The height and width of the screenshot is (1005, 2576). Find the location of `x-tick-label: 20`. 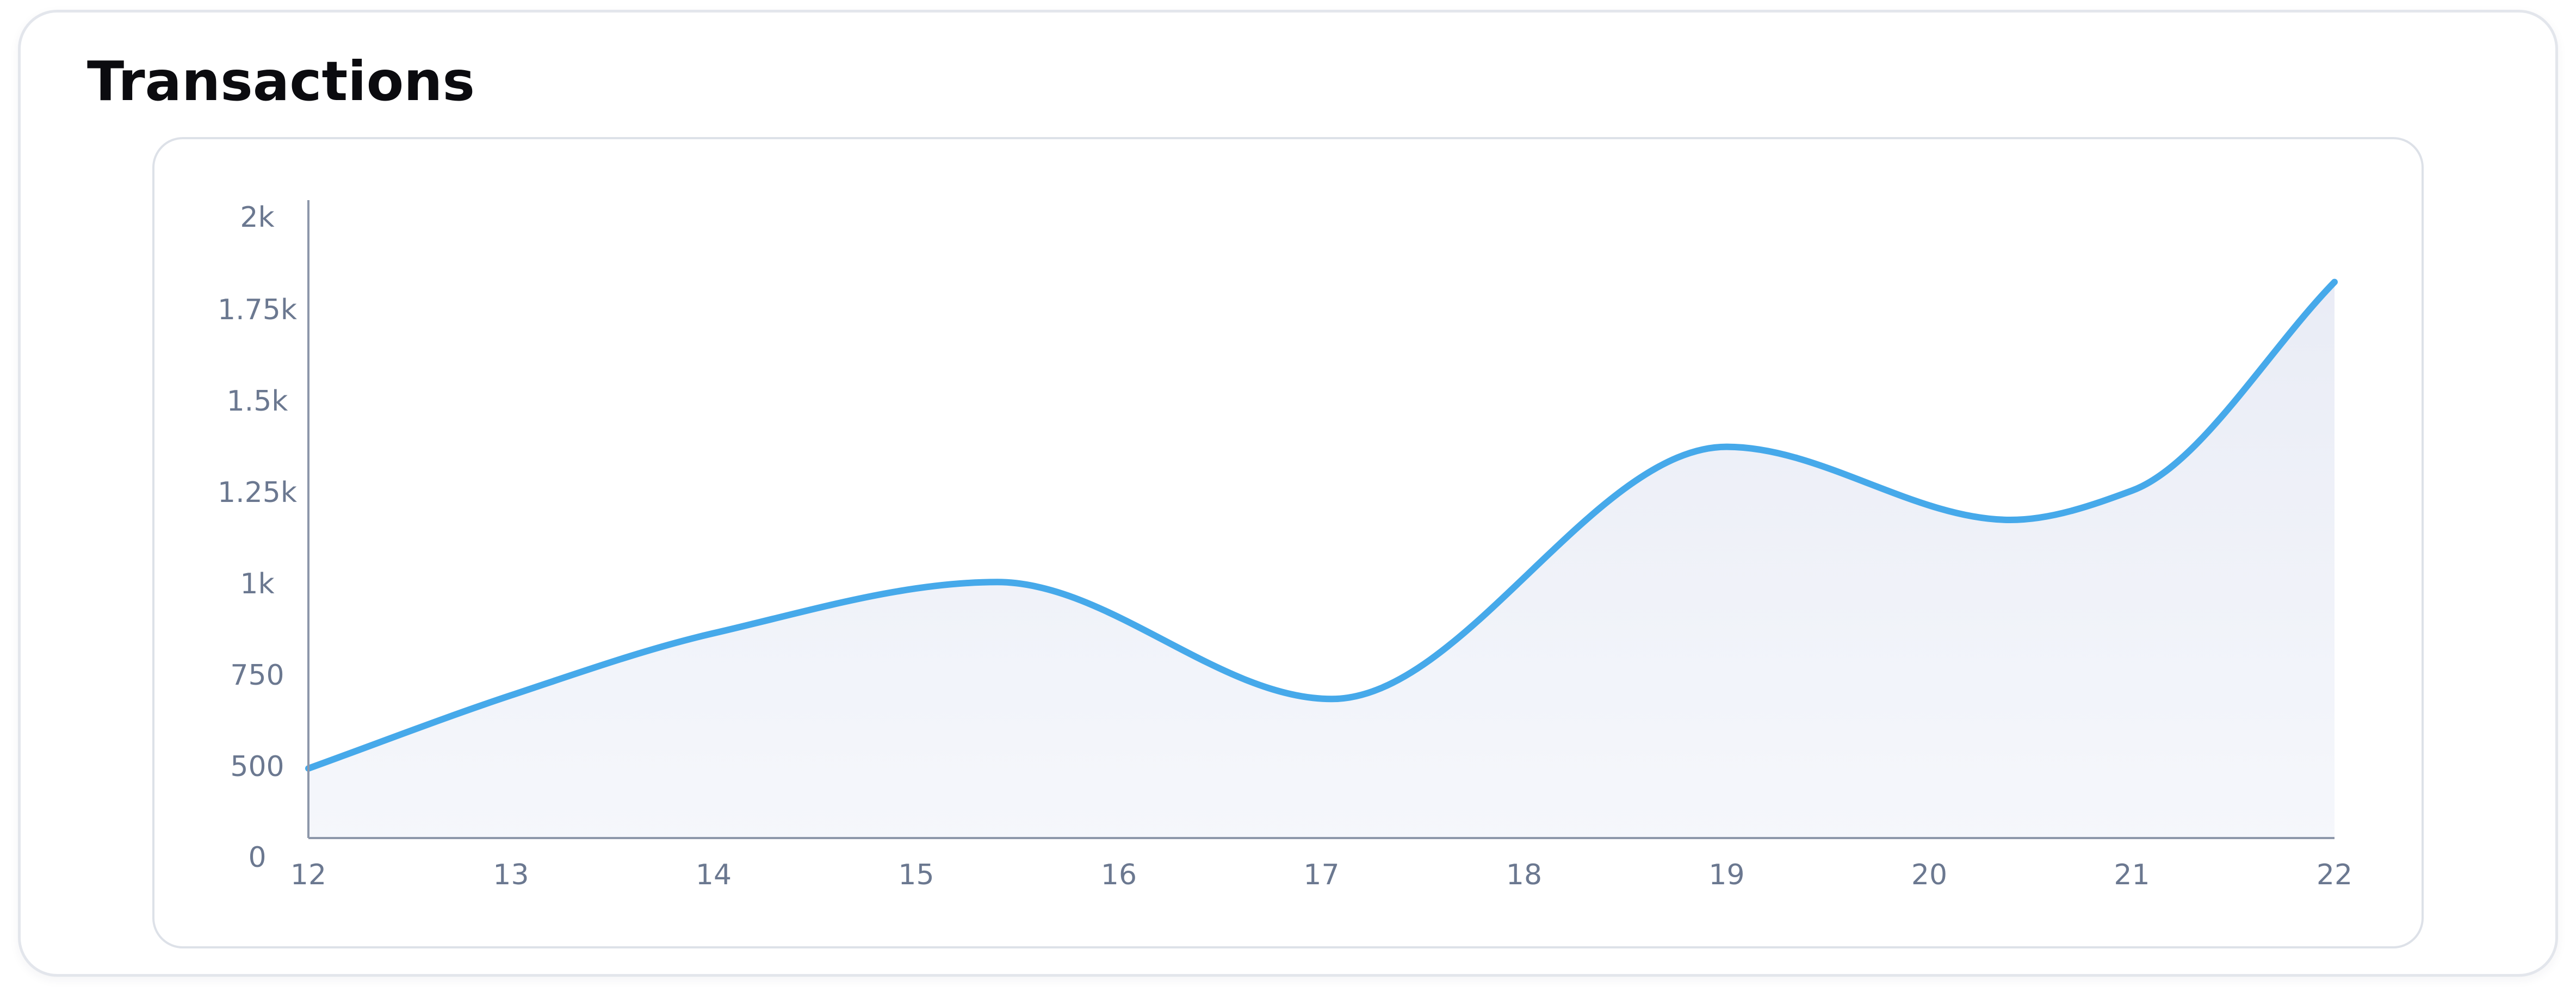

x-tick-label: 20 is located at coordinates (1929, 875).